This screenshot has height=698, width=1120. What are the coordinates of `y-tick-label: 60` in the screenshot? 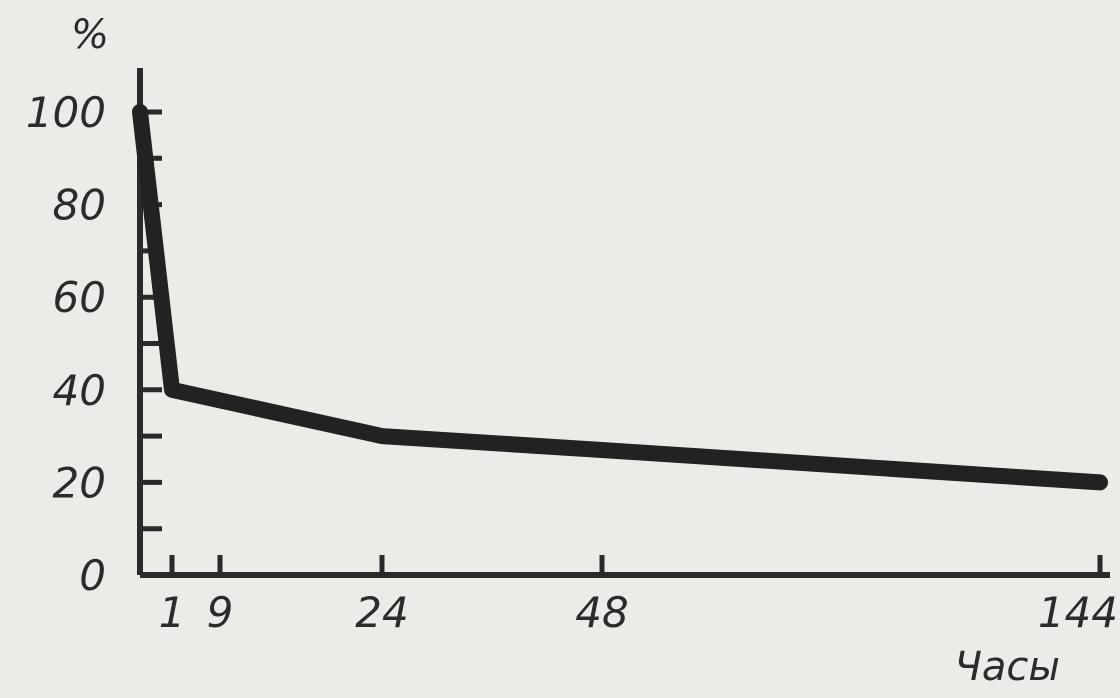 It's located at (79, 297).